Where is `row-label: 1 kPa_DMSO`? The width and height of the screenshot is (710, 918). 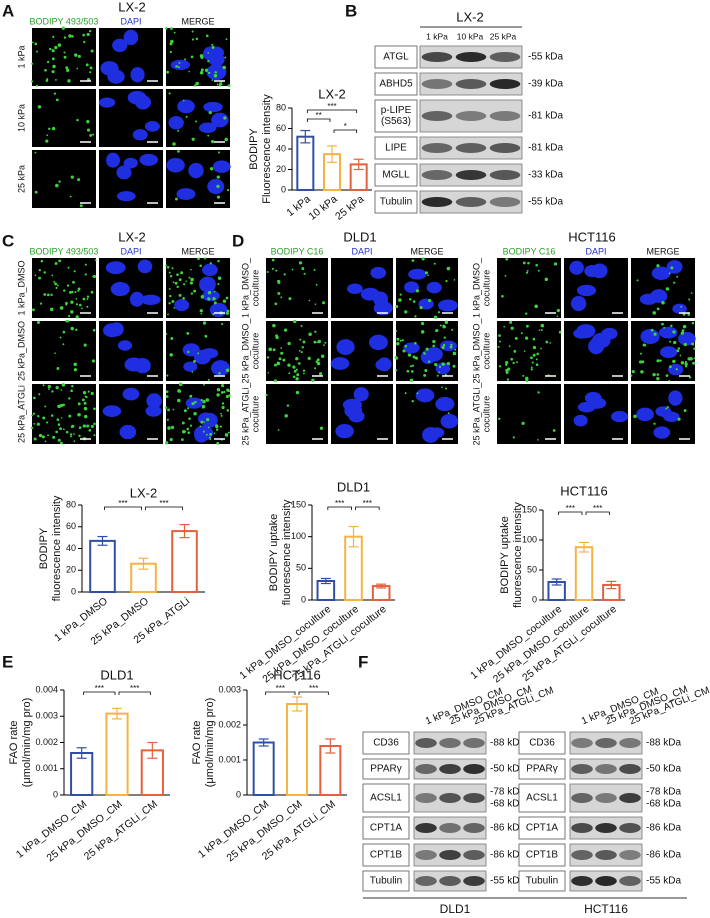 row-label: 1 kPa_DMSO is located at coordinates (21, 287).